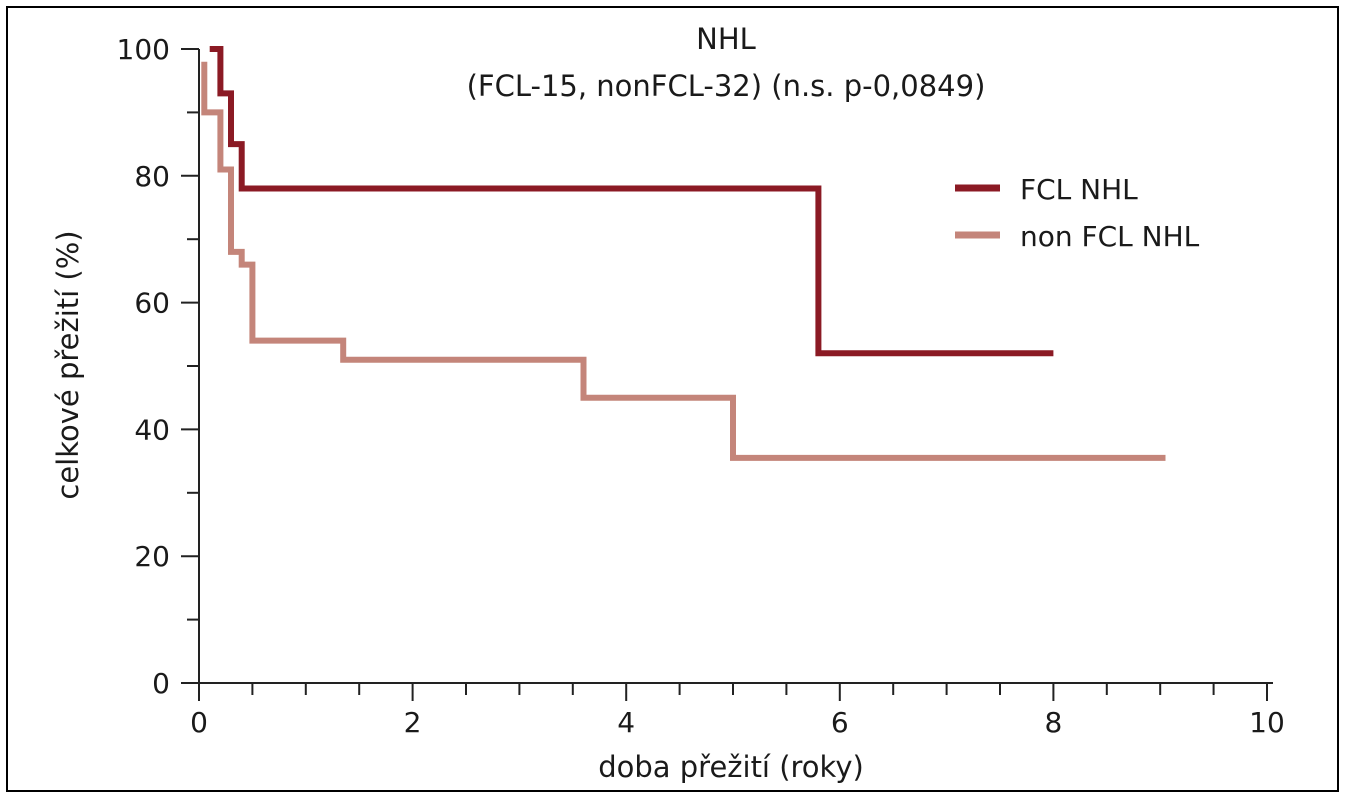 The width and height of the screenshot is (1349, 800). What do you see at coordinates (1110, 236) in the screenshot?
I see `legend-label: non FCL NHL` at bounding box center [1110, 236].